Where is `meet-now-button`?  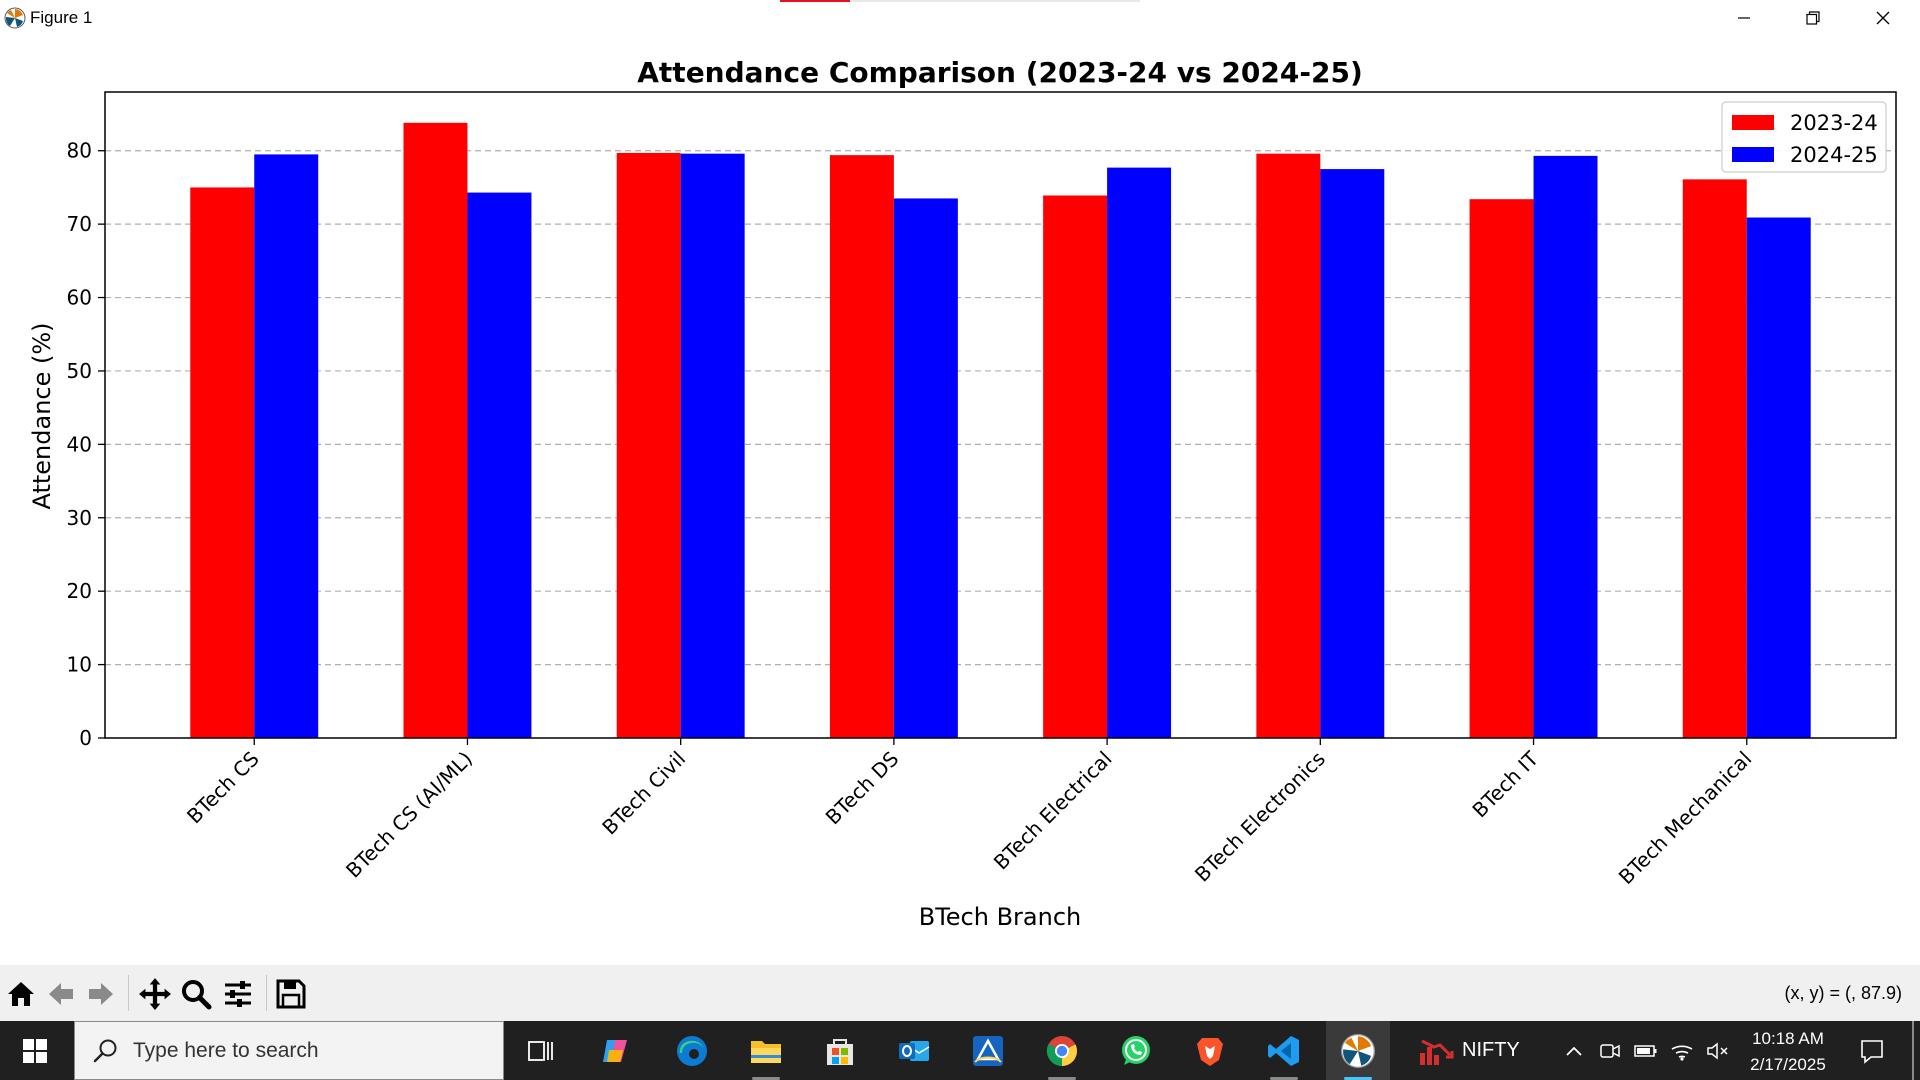 meet-now-button is located at coordinates (1610, 1050).